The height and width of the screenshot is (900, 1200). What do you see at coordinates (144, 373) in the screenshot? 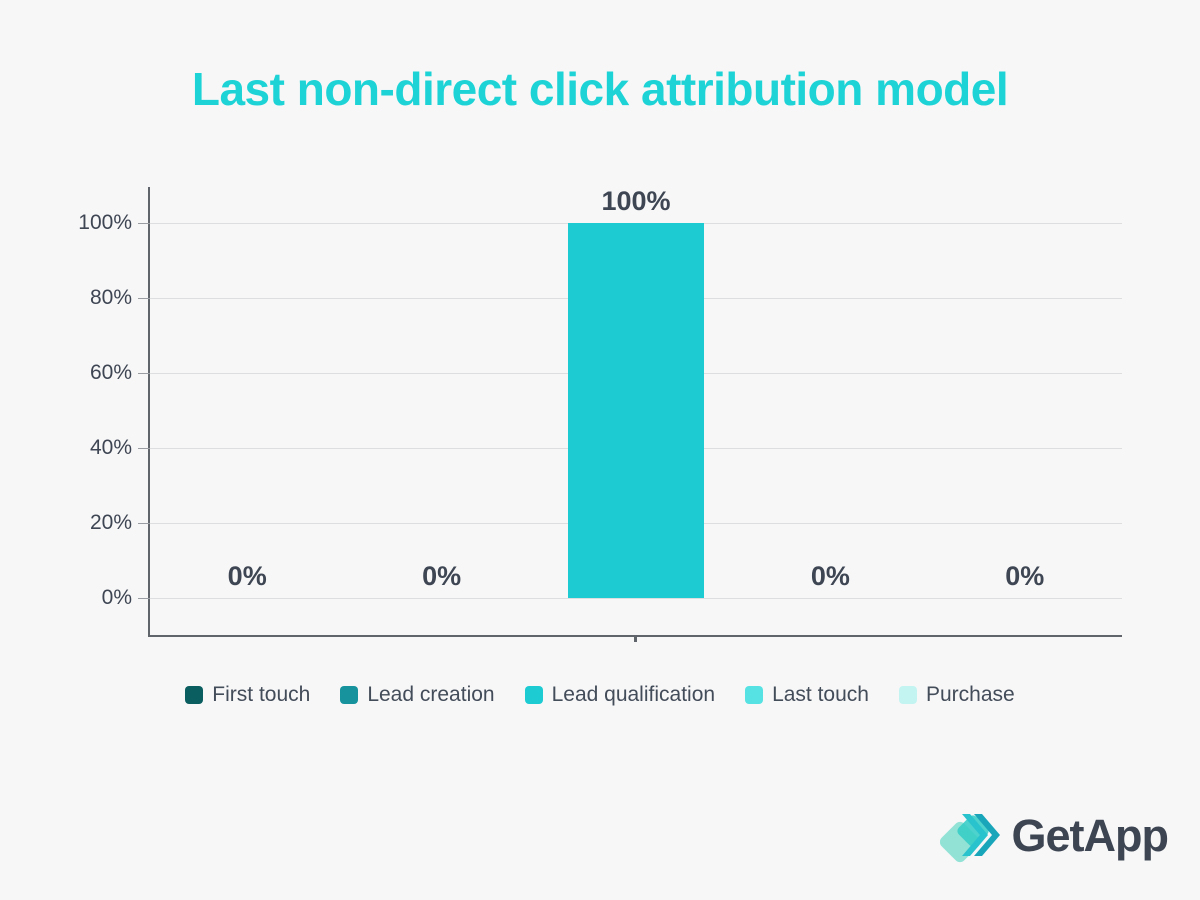
I see `y-axis-tick-60%` at bounding box center [144, 373].